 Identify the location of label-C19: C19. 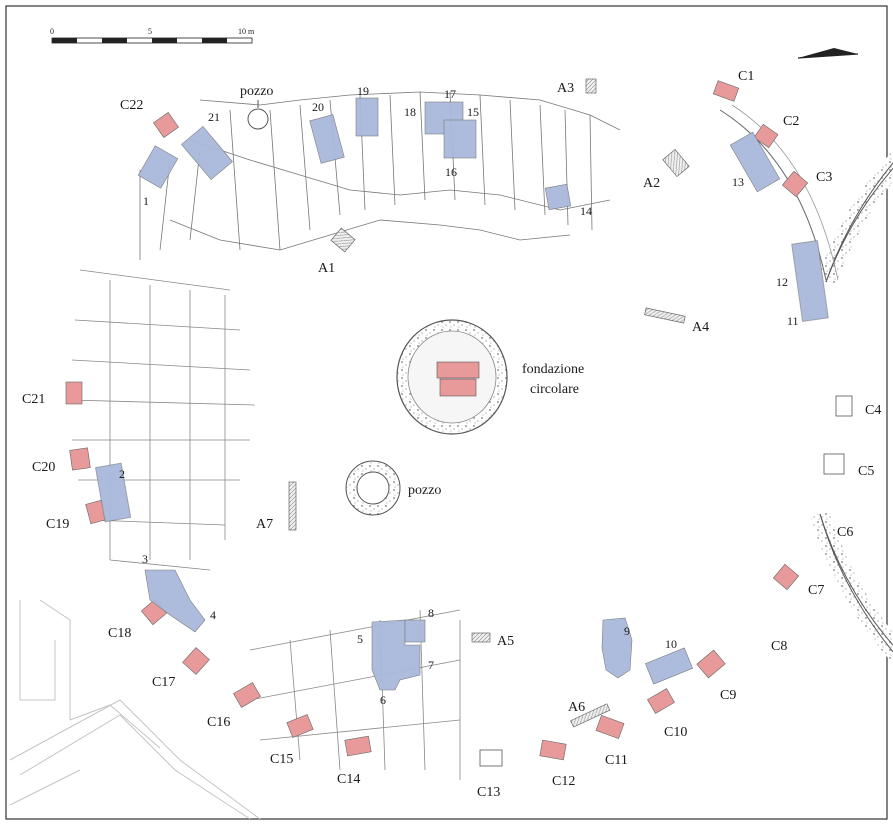
(57, 524).